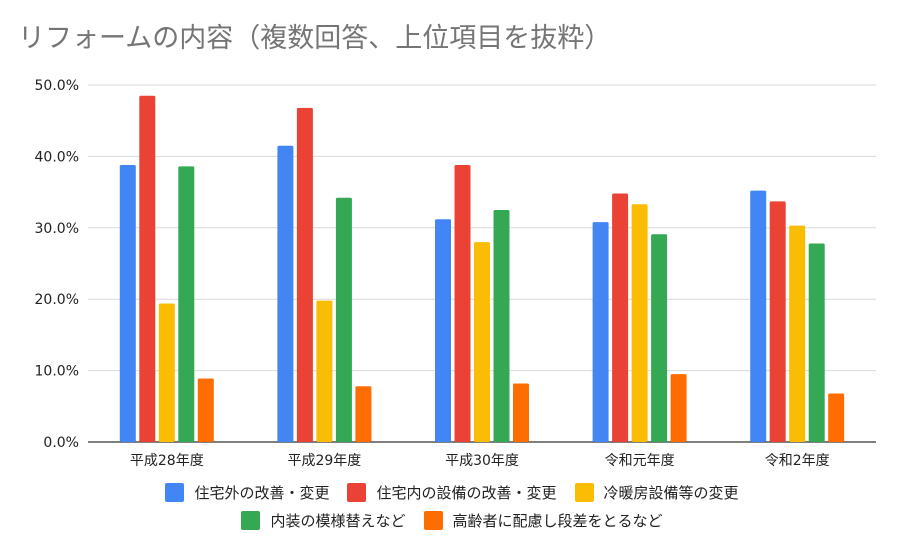 The image size is (904, 558). What do you see at coordinates (797, 461) in the screenshot?
I see `x-tick-label: 令和2年度` at bounding box center [797, 461].